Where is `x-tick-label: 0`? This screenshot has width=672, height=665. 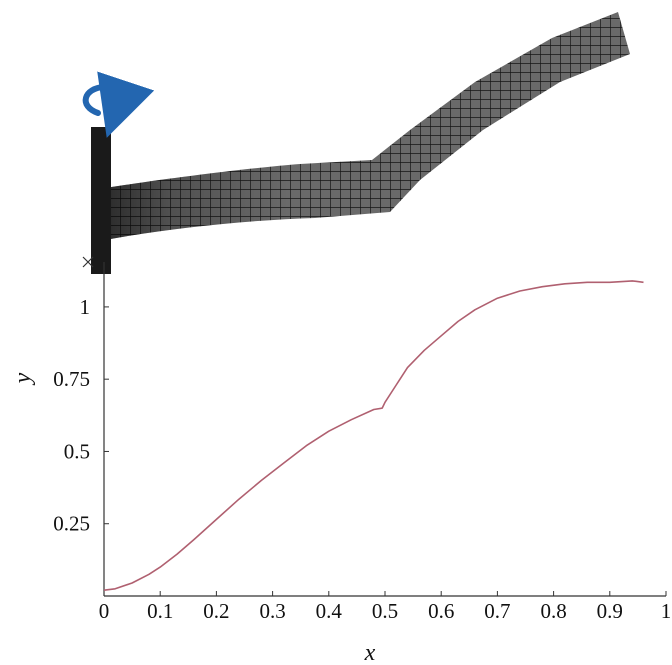
x-tick-label: 0 is located at coordinates (104, 611).